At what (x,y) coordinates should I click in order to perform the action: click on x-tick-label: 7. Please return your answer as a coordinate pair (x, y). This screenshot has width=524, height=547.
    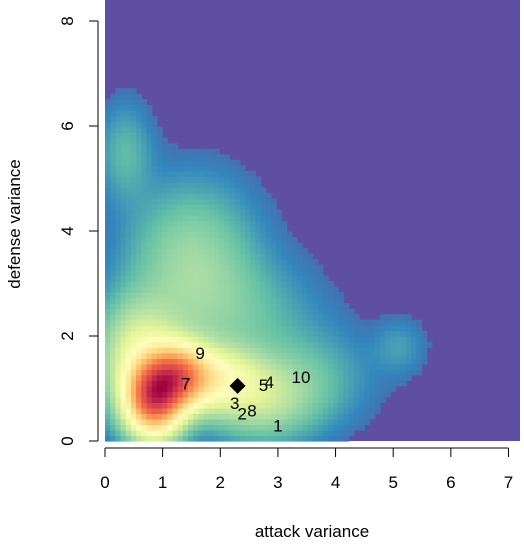
    Looking at the image, I should click on (508, 482).